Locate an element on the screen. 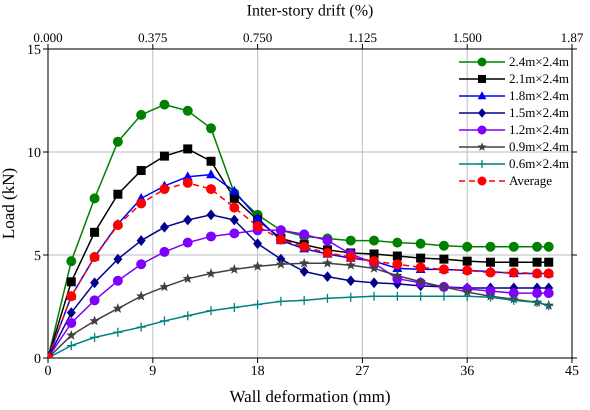 This screenshot has width=590, height=410. x-axis-title: Wall deformation (mm) is located at coordinates (310, 396).